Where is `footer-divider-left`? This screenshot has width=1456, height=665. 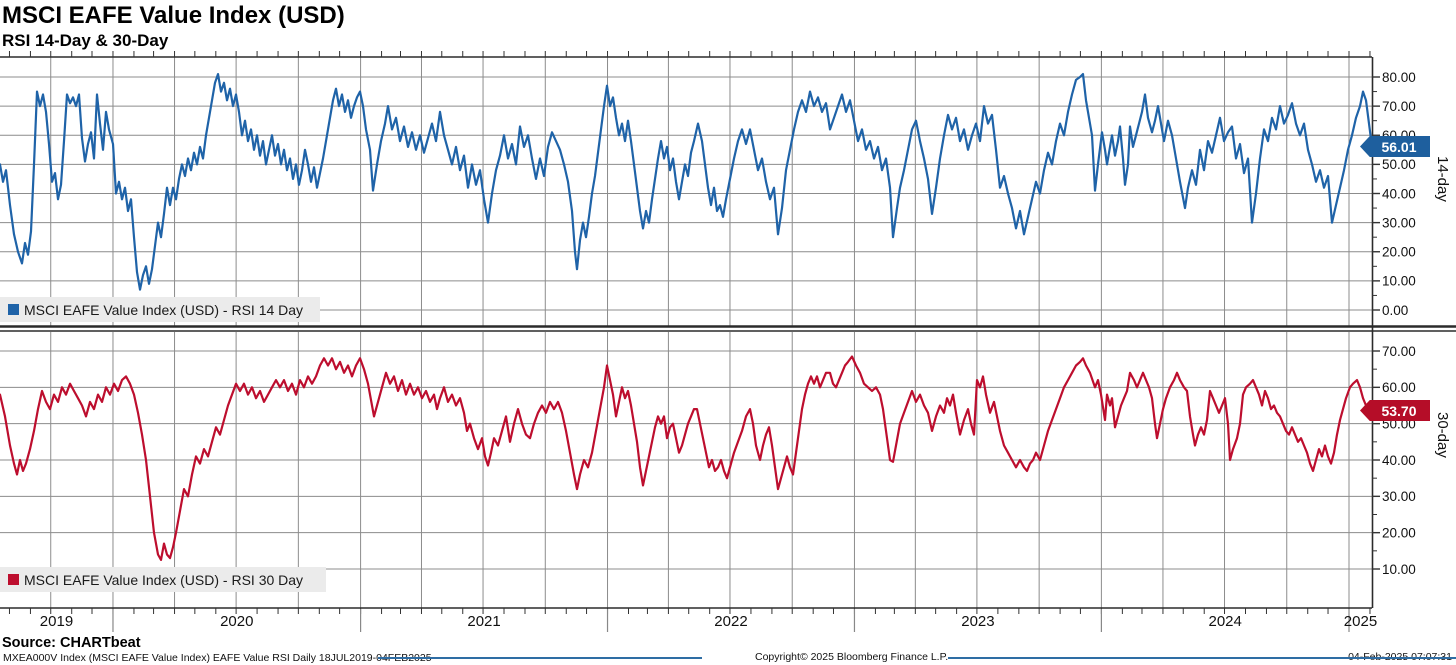
footer-divider-left is located at coordinates (540, 658).